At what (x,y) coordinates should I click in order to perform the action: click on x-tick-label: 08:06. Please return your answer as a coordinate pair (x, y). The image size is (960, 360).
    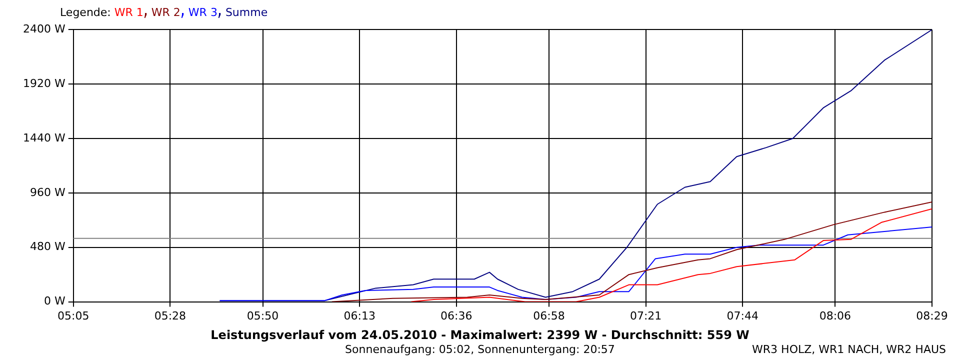
    Looking at the image, I should click on (835, 315).